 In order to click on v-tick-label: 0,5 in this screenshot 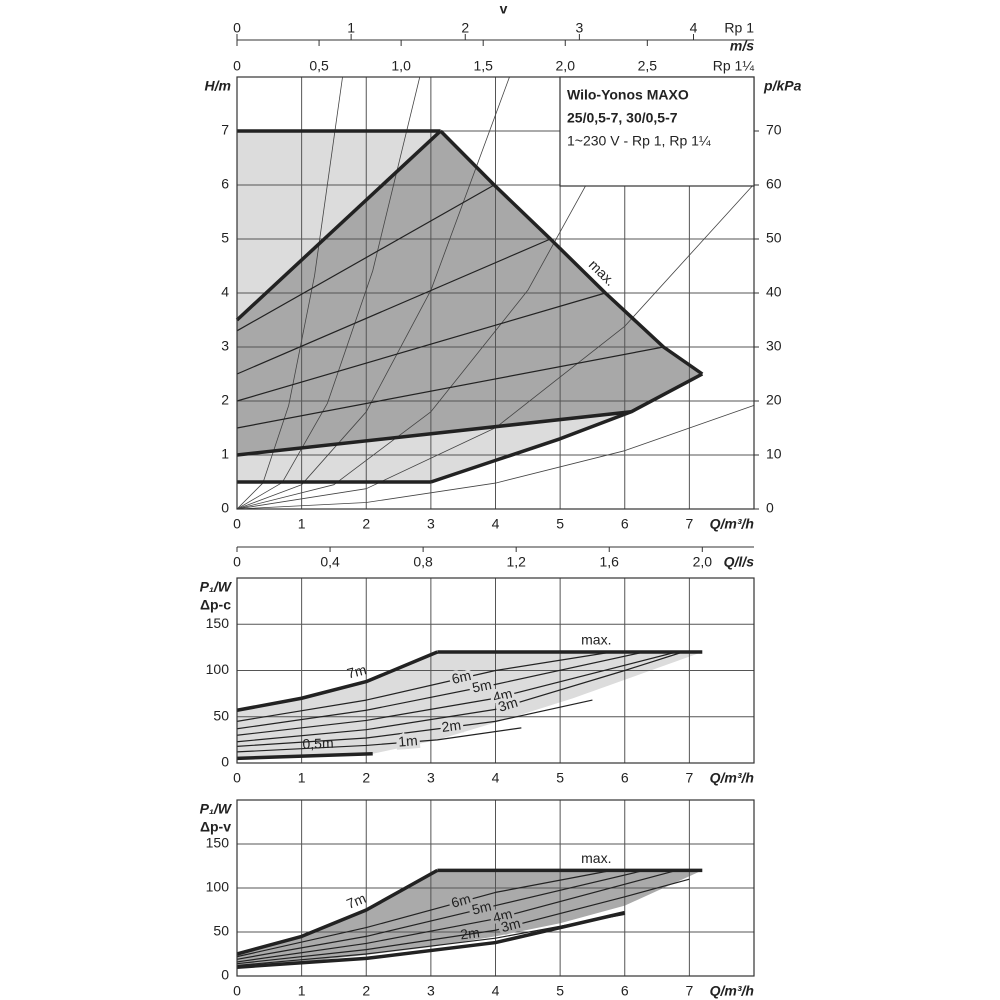, I will do `click(319, 66)`.